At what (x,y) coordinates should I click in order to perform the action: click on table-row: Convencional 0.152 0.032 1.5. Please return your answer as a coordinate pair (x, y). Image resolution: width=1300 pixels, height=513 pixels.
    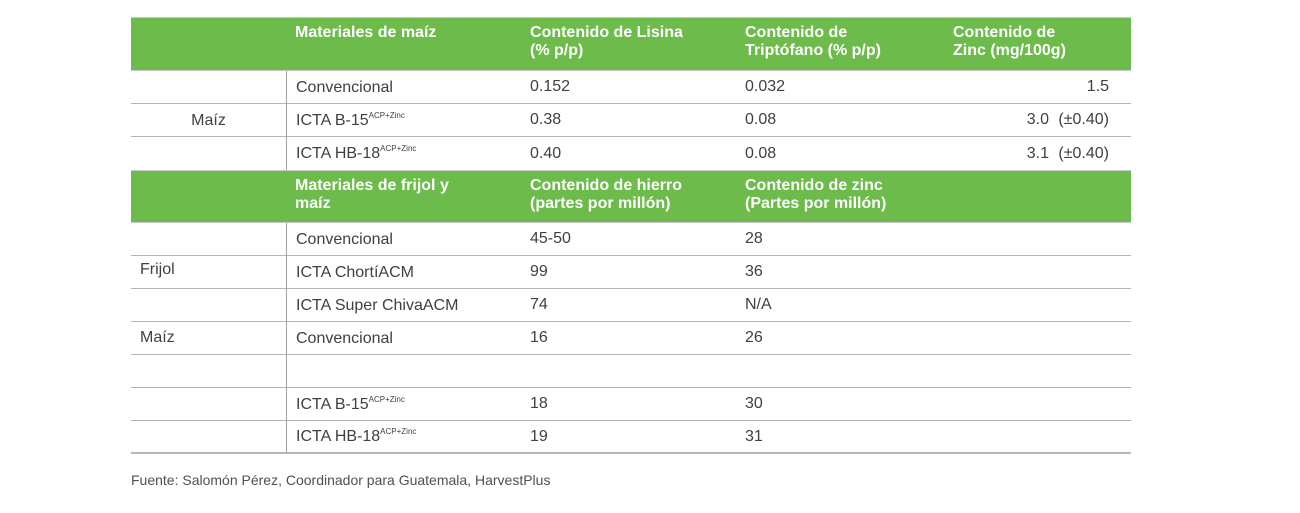
    Looking at the image, I should click on (631, 87).